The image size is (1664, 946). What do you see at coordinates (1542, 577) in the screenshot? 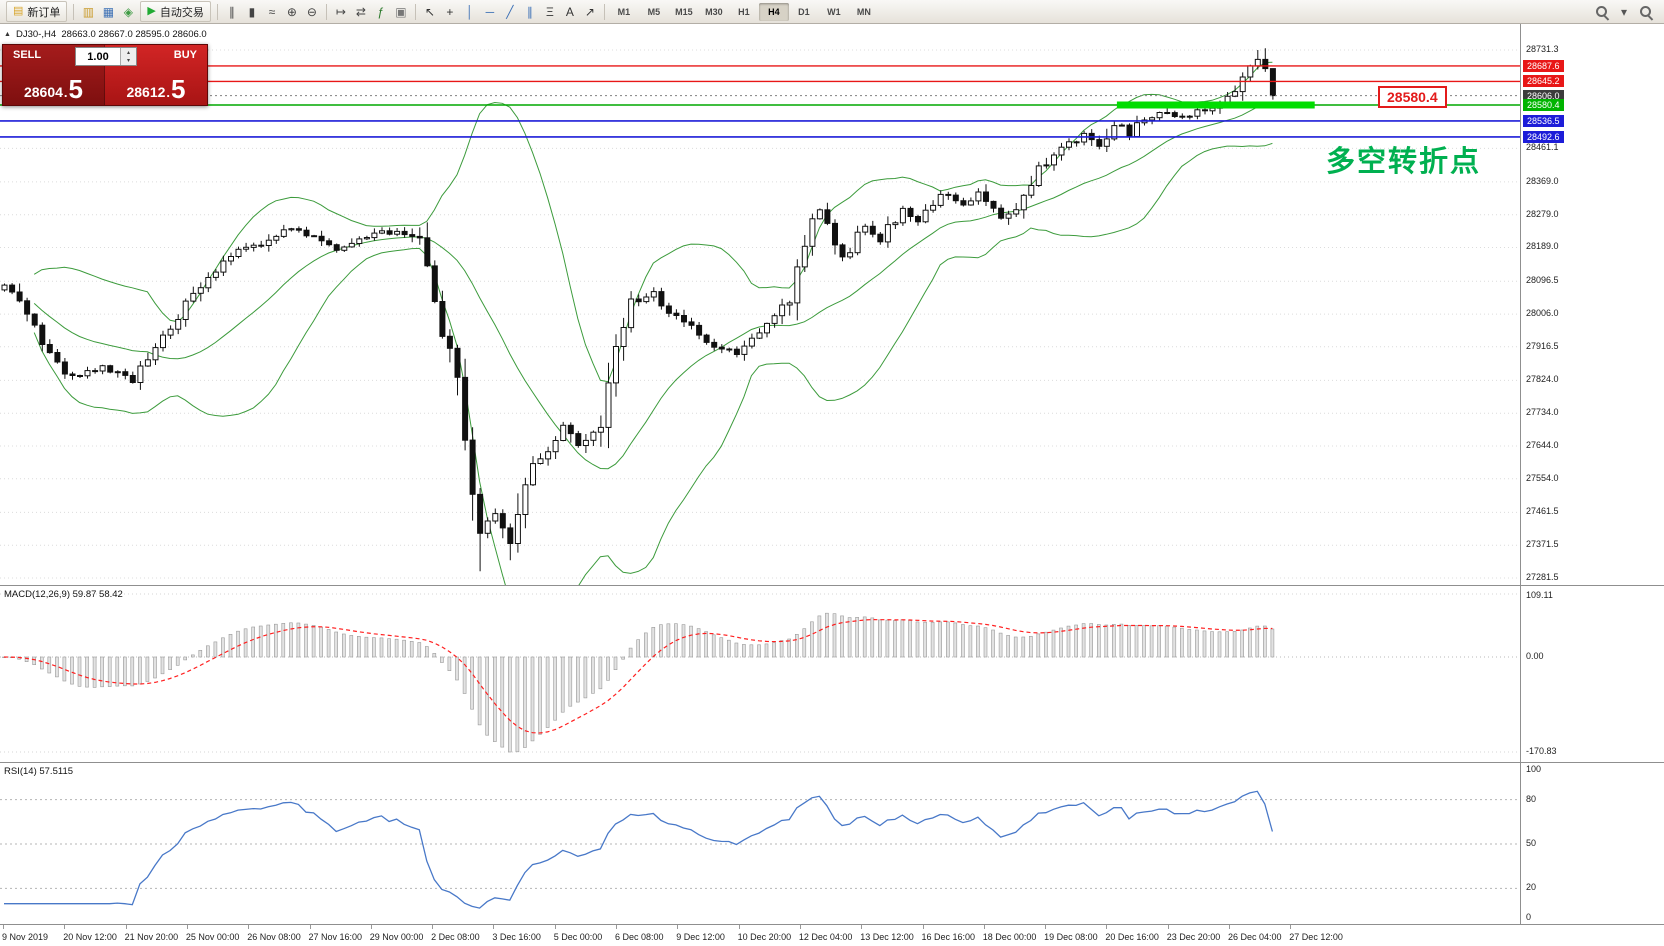
I see `price-axis-label: 27281.5` at bounding box center [1542, 577].